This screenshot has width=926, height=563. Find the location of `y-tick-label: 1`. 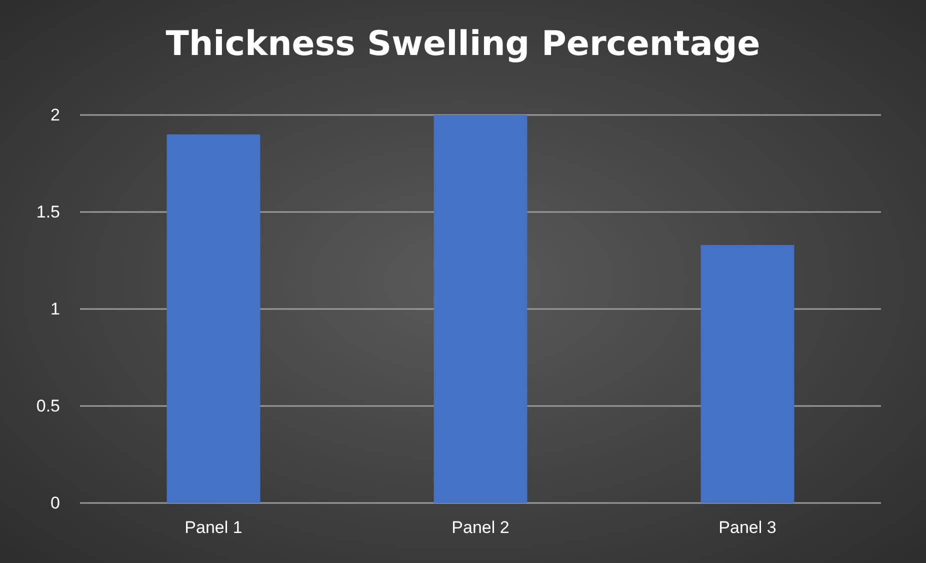

y-tick-label: 1 is located at coordinates (55, 309).